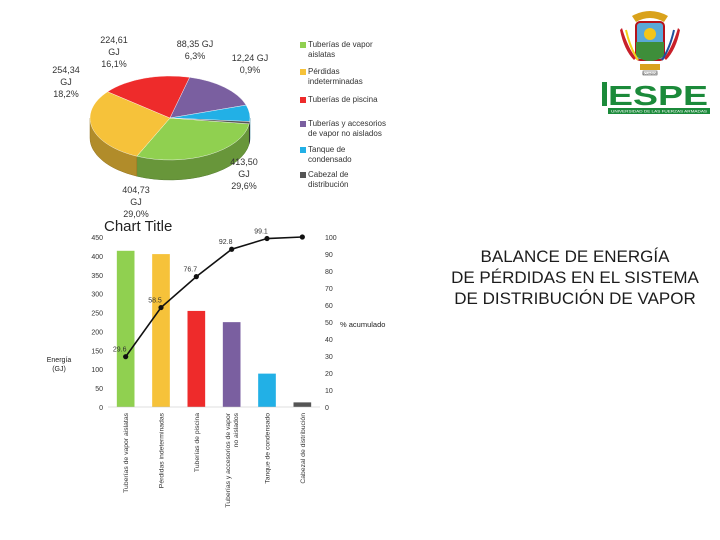 Image resolution: width=720 pixels, height=540 pixels. I want to click on y2-tick-label: 80, so click(329, 272).